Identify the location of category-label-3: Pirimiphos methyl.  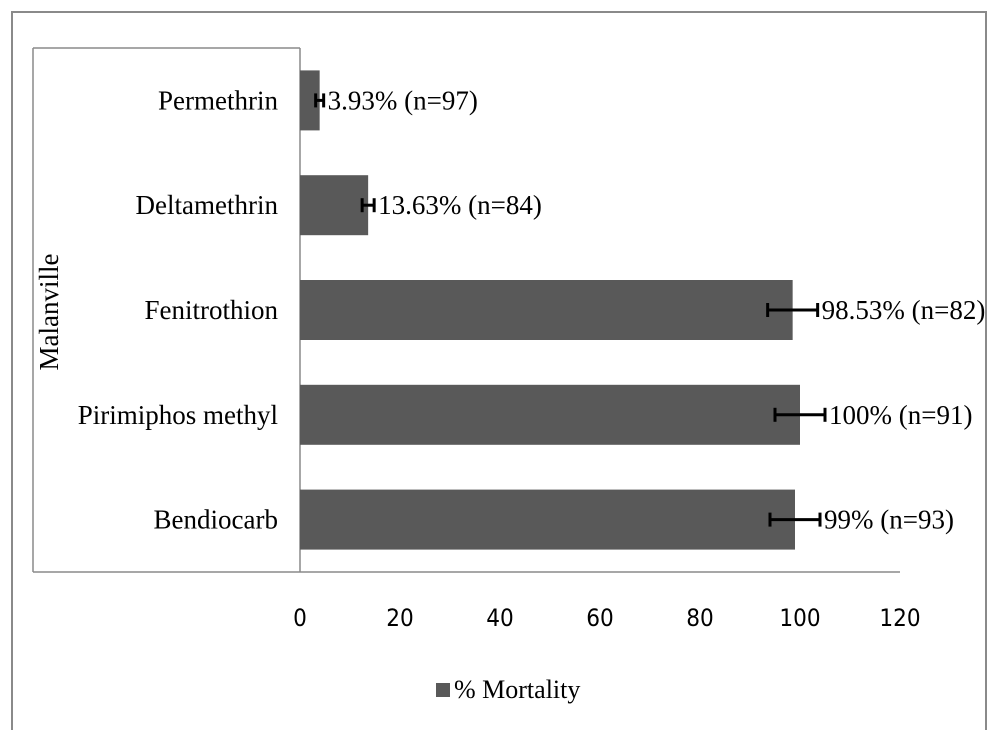
(178, 415).